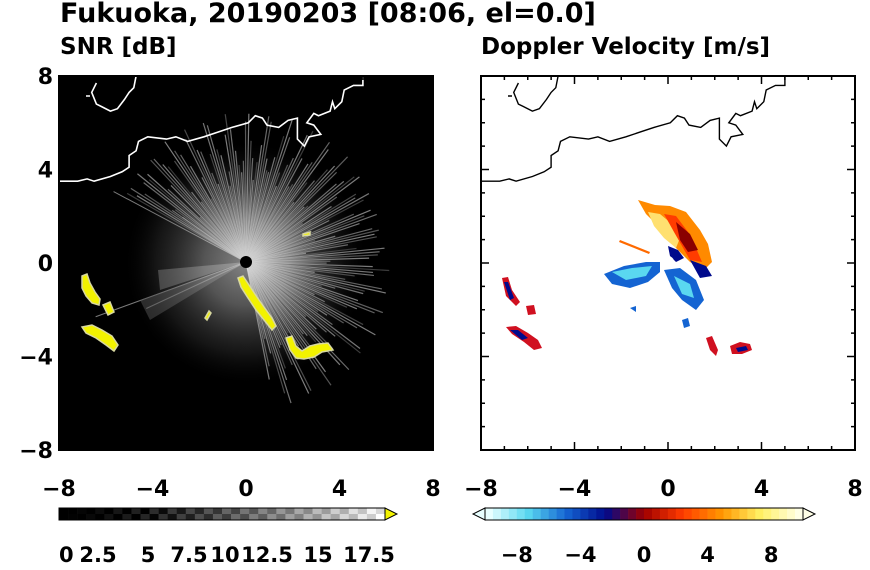 The image size is (870, 570). What do you see at coordinates (668, 262) in the screenshot?
I see `doppler-radar-center` at bounding box center [668, 262].